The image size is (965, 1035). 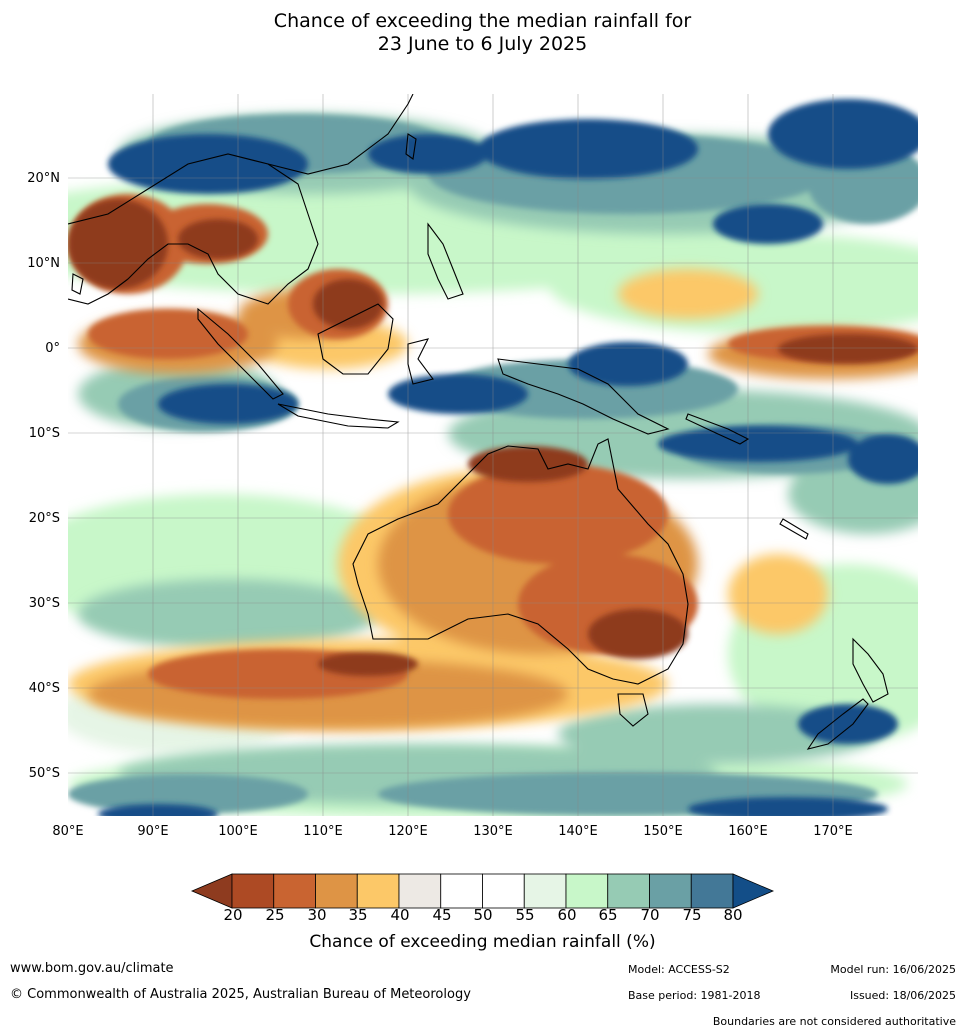 What do you see at coordinates (193, 229) in the screenshot?
I see `asia-mainland-coast` at bounding box center [193, 229].